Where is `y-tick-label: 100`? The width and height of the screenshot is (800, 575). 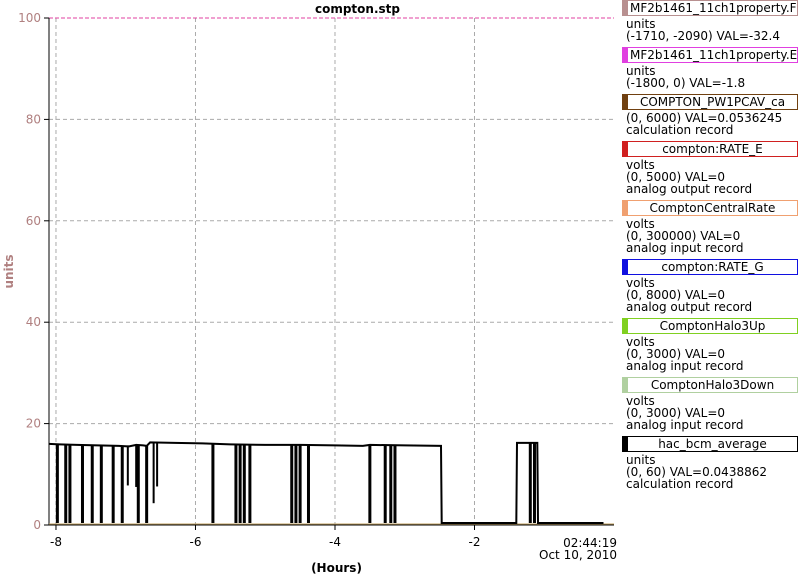
y-tick-label: 100 is located at coordinates (29, 18).